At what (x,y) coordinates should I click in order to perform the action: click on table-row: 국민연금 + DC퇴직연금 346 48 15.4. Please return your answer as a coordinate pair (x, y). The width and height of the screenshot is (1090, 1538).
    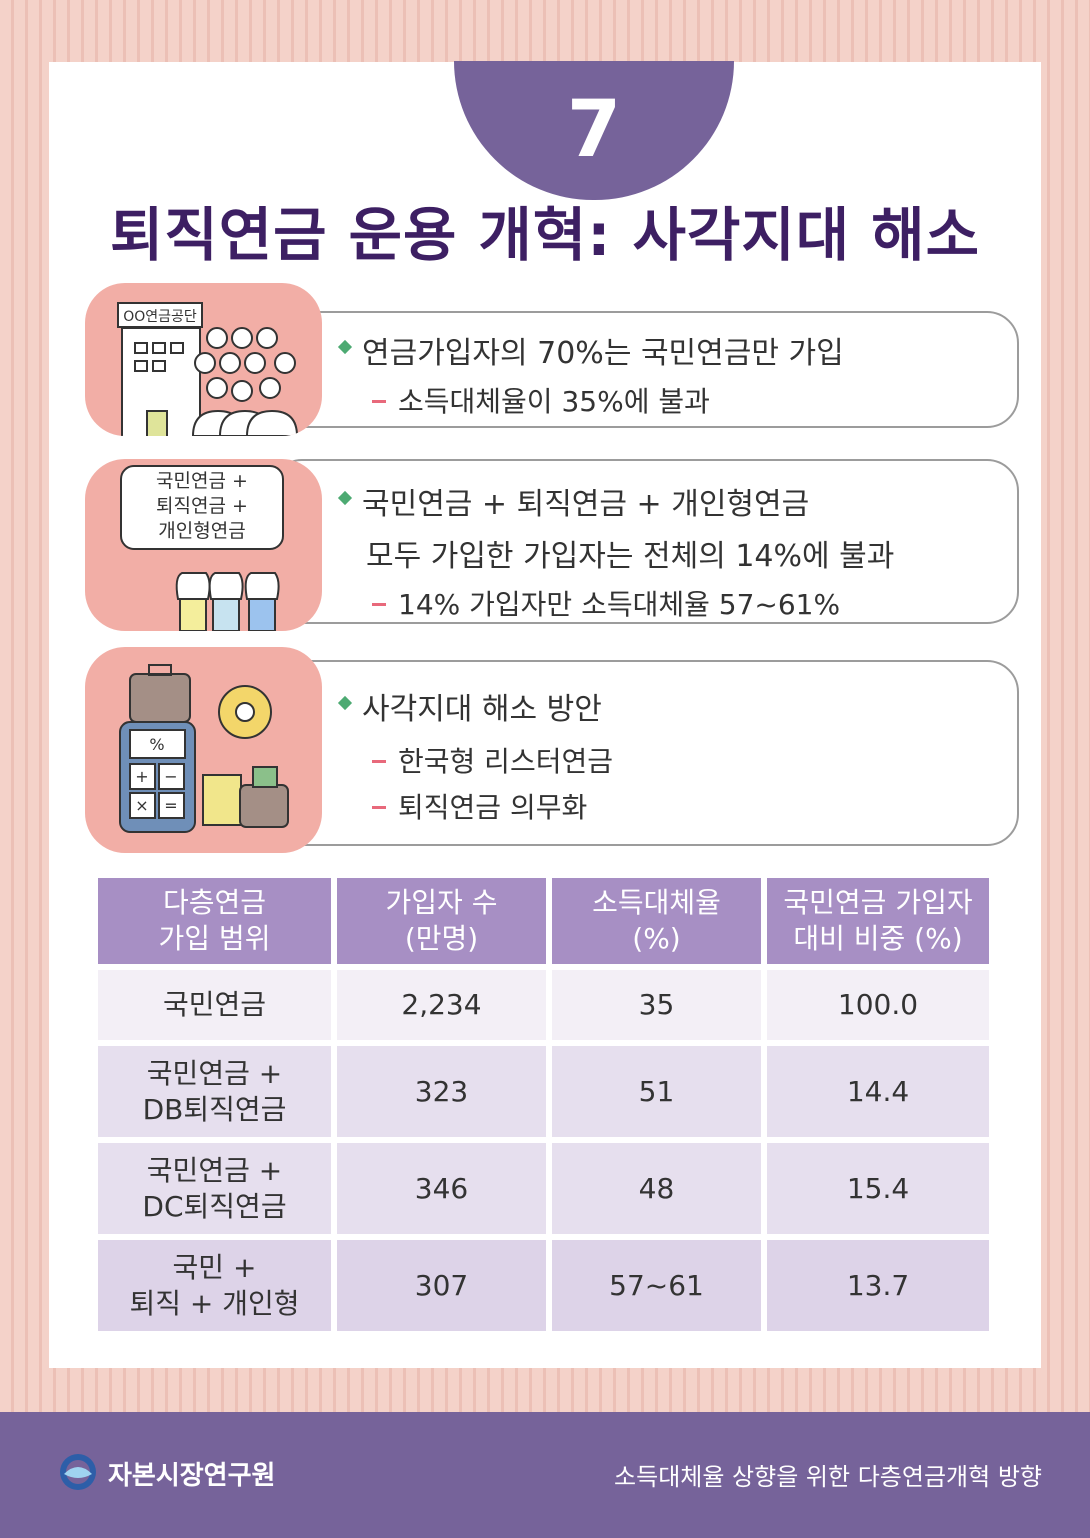
    Looking at the image, I should click on (543, 1188).